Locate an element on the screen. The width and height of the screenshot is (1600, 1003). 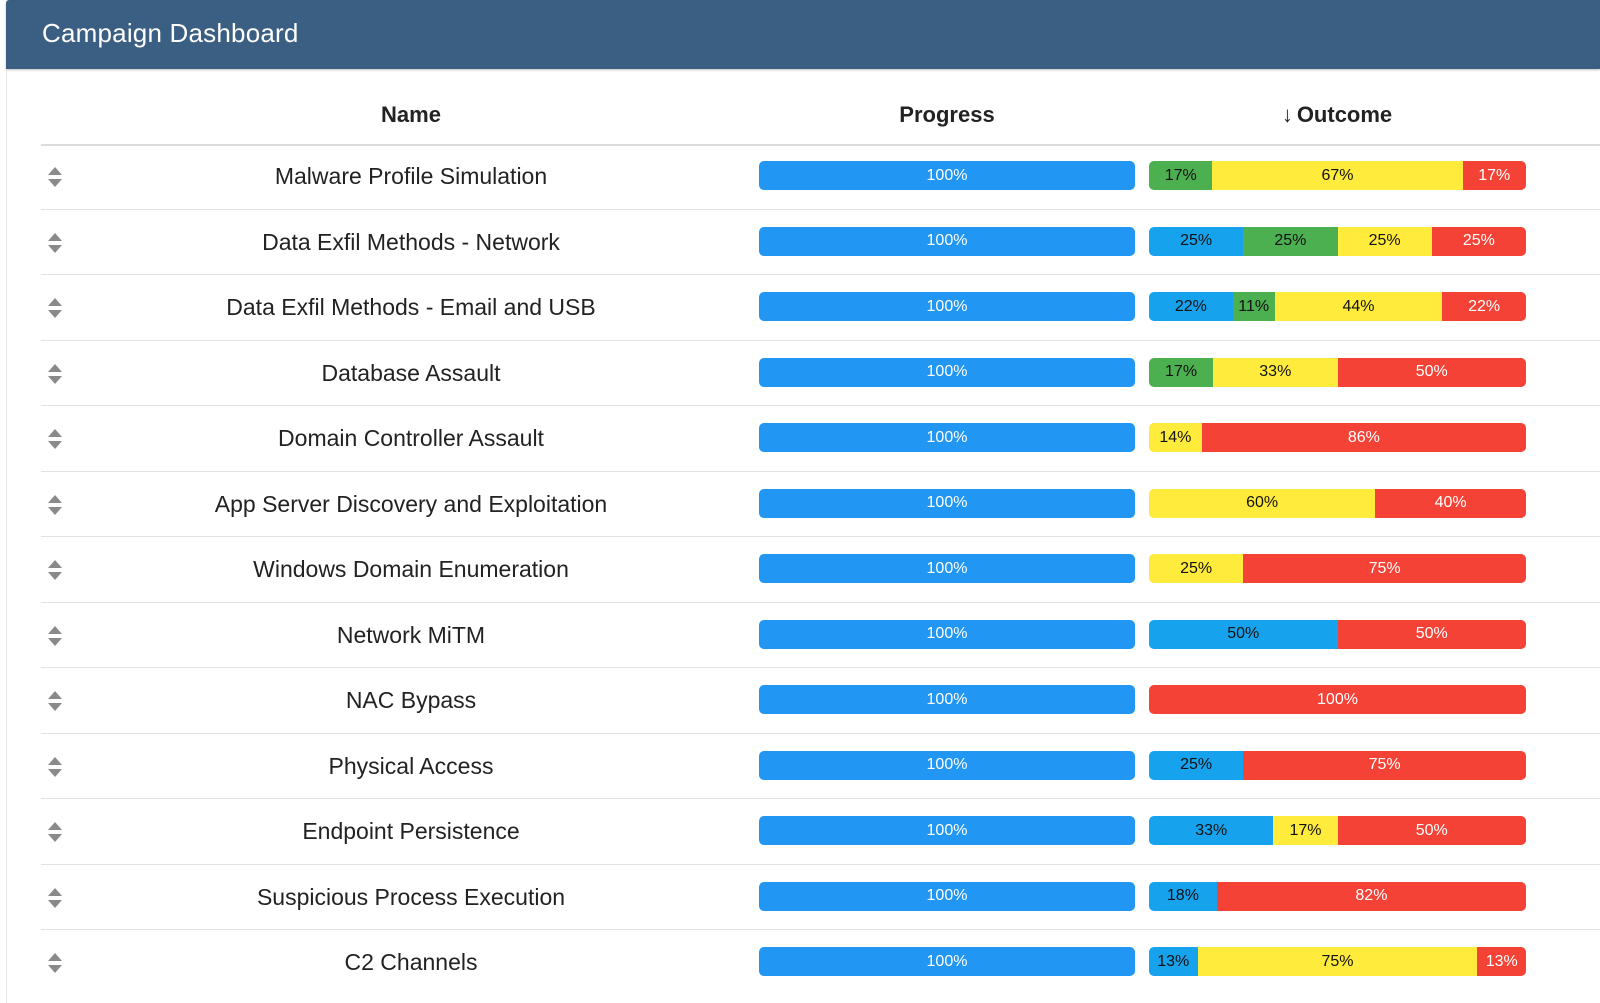
outcome-segment-yellow: 14% is located at coordinates (1175, 437).